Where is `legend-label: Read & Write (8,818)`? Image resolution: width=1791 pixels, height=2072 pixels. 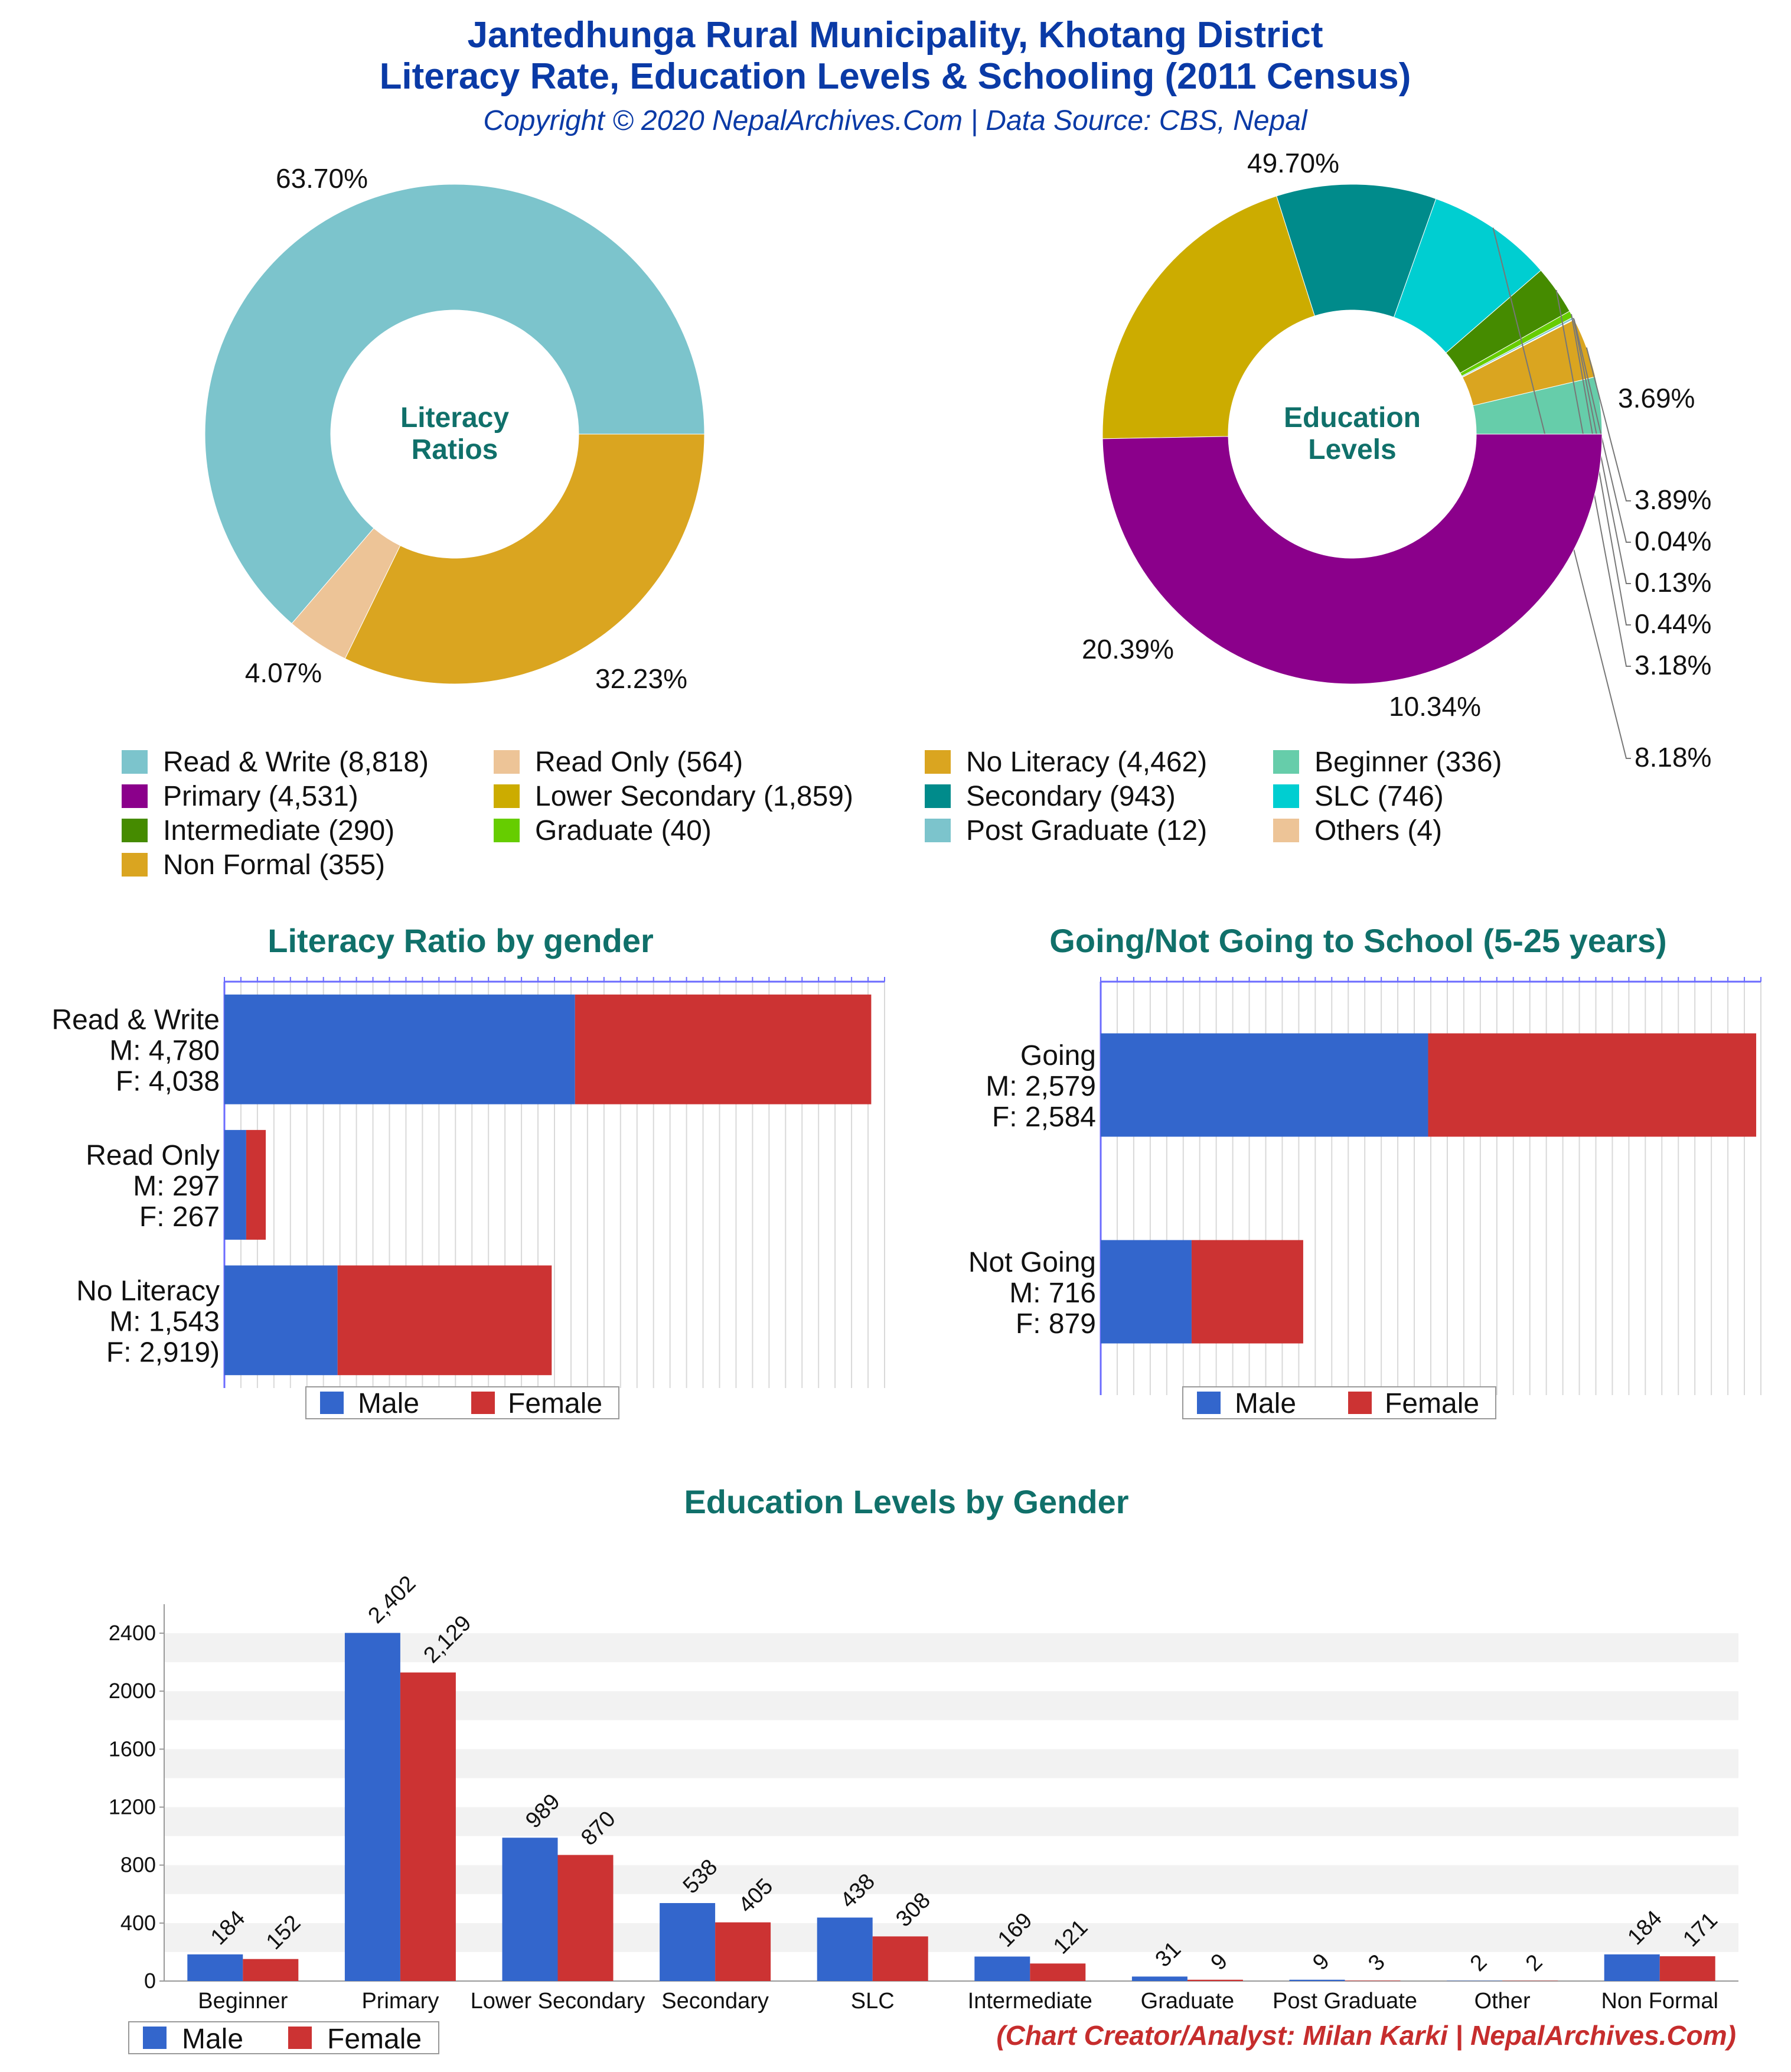
legend-label: Read & Write (8,818) is located at coordinates (296, 762).